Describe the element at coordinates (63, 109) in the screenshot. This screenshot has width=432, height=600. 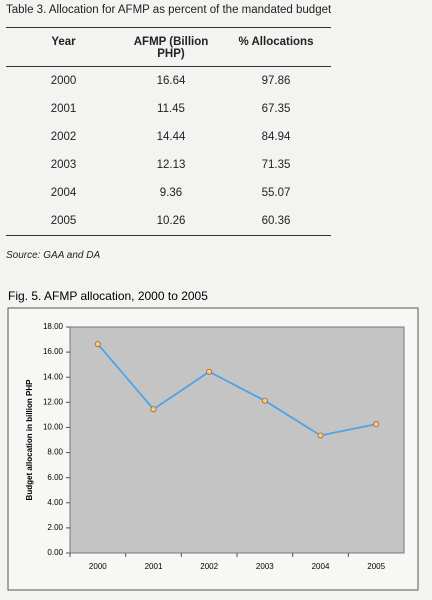
I see `table-cell: 2001` at that location.